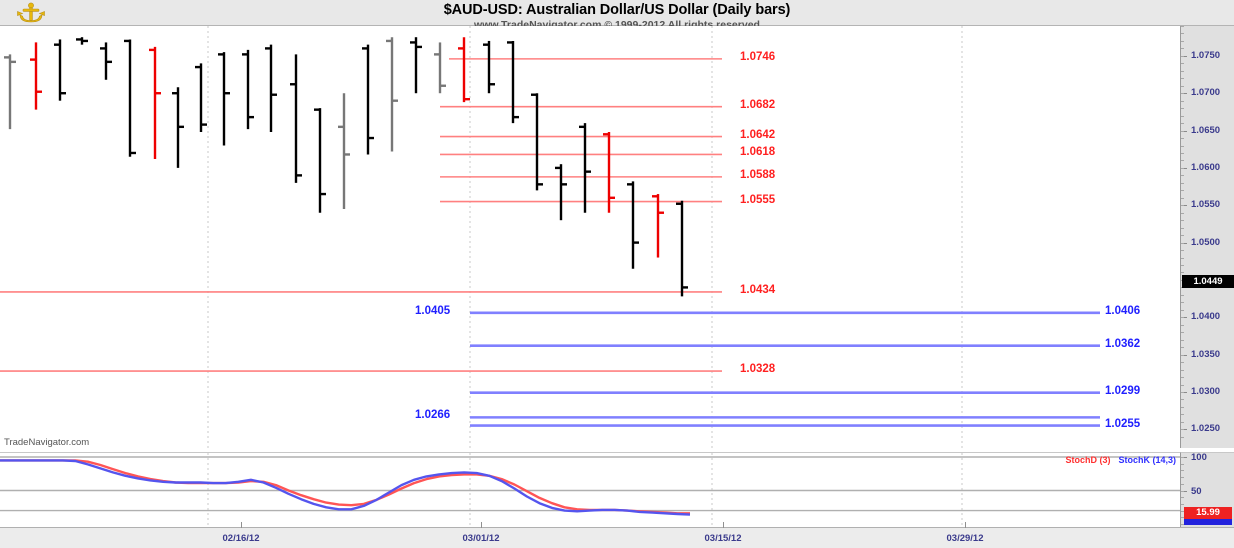 This screenshot has height=548, width=1234. Describe the element at coordinates (1206, 205) in the screenshot. I see `price-axis-label: 1.0550` at that location.